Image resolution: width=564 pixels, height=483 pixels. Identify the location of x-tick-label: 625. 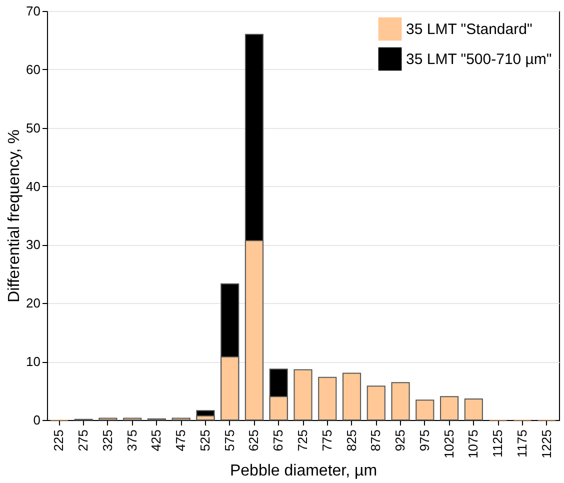
(254, 441).